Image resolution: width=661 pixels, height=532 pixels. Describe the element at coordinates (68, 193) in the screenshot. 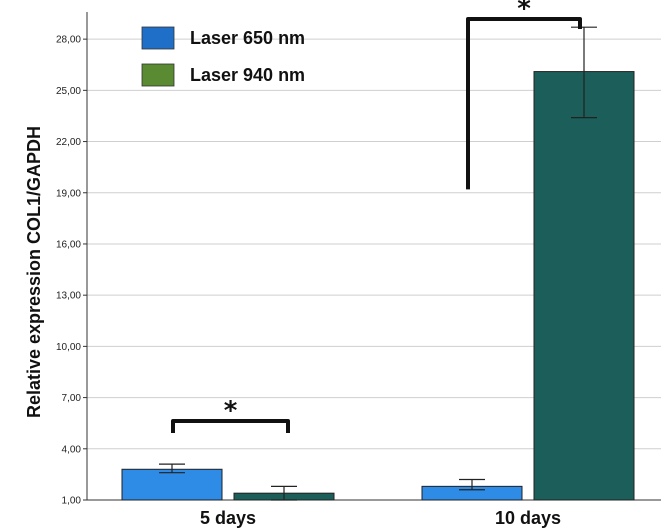

I see `y-tick-label: 19,00` at that location.